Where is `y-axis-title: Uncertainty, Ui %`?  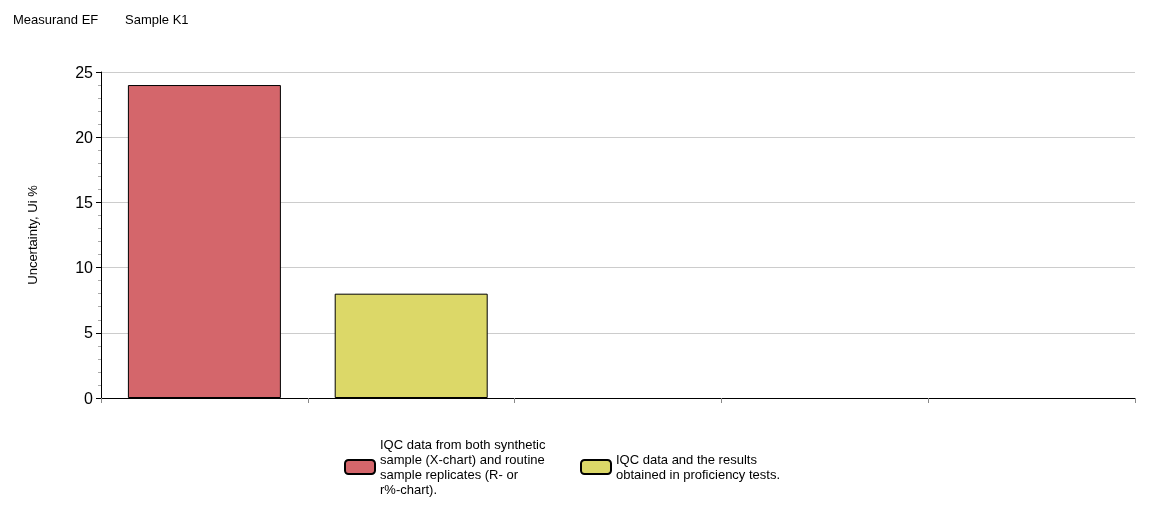
y-axis-title: Uncertainty, Ui % is located at coordinates (32, 234).